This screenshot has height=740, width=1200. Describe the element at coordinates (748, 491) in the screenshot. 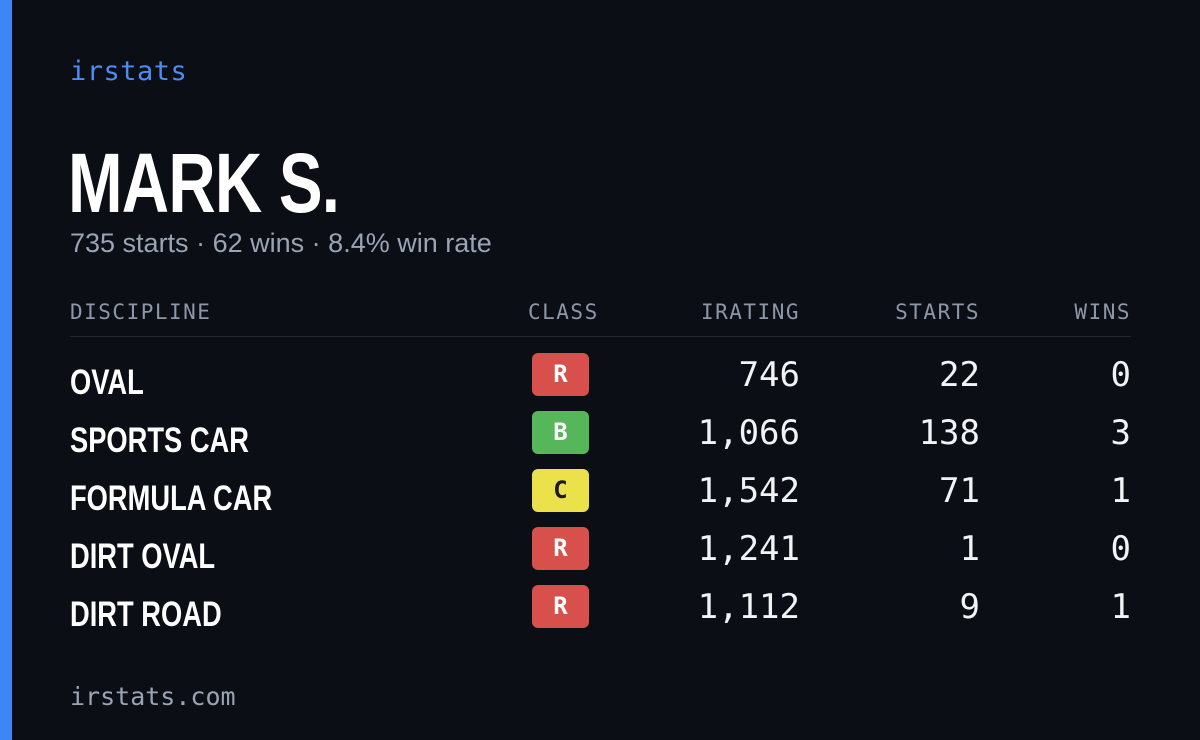

I see `irating-value: 1,542` at that location.